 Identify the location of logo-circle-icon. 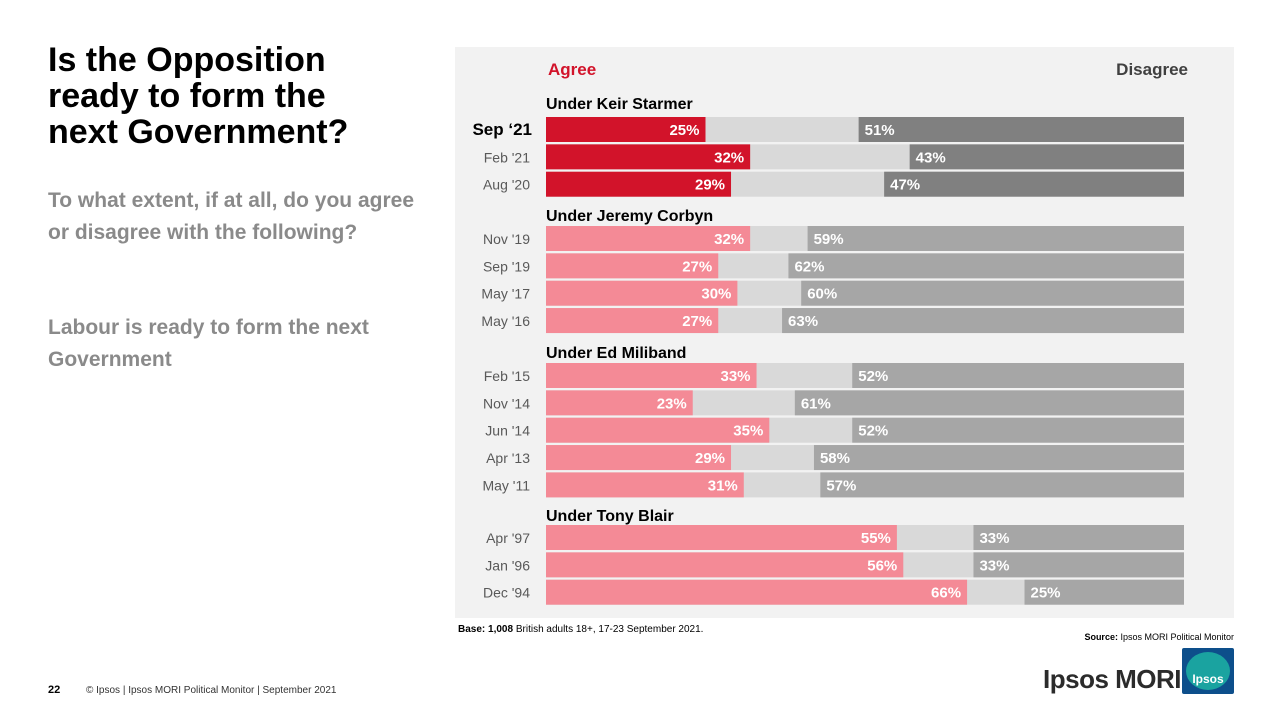
(1208, 671).